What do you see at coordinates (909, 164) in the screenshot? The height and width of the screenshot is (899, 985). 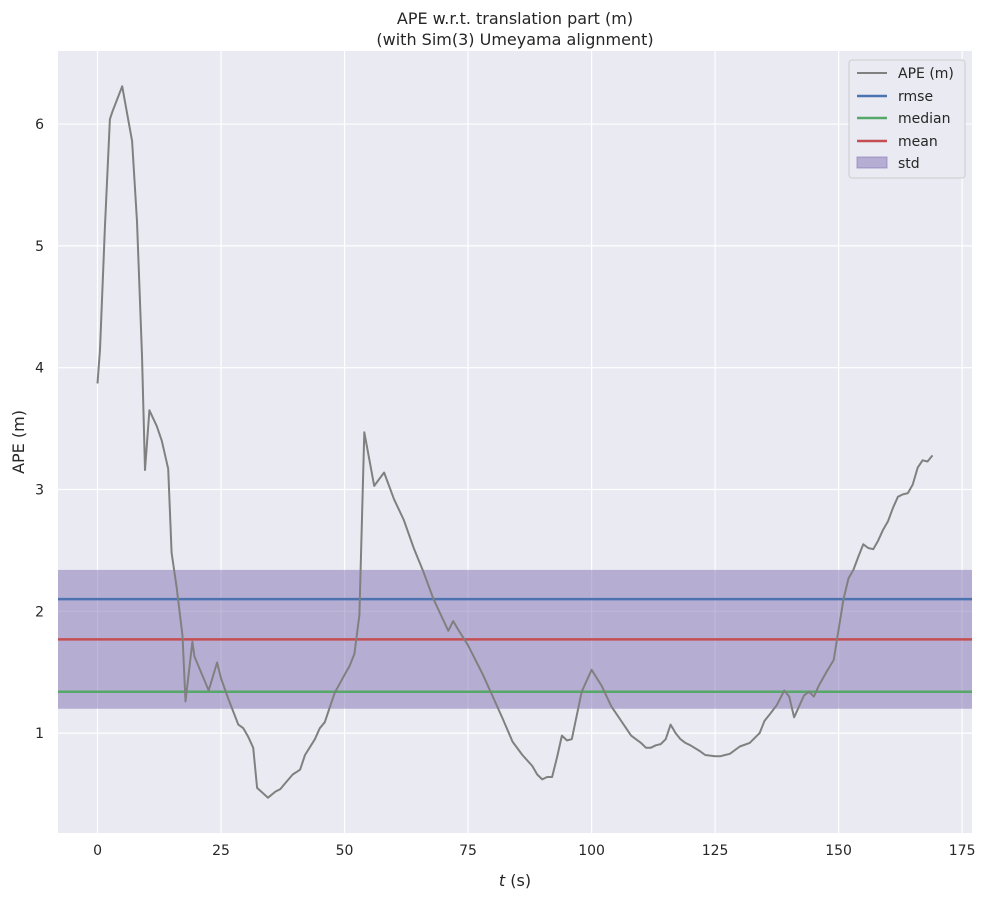 I see `legend-std-label: std` at bounding box center [909, 164].